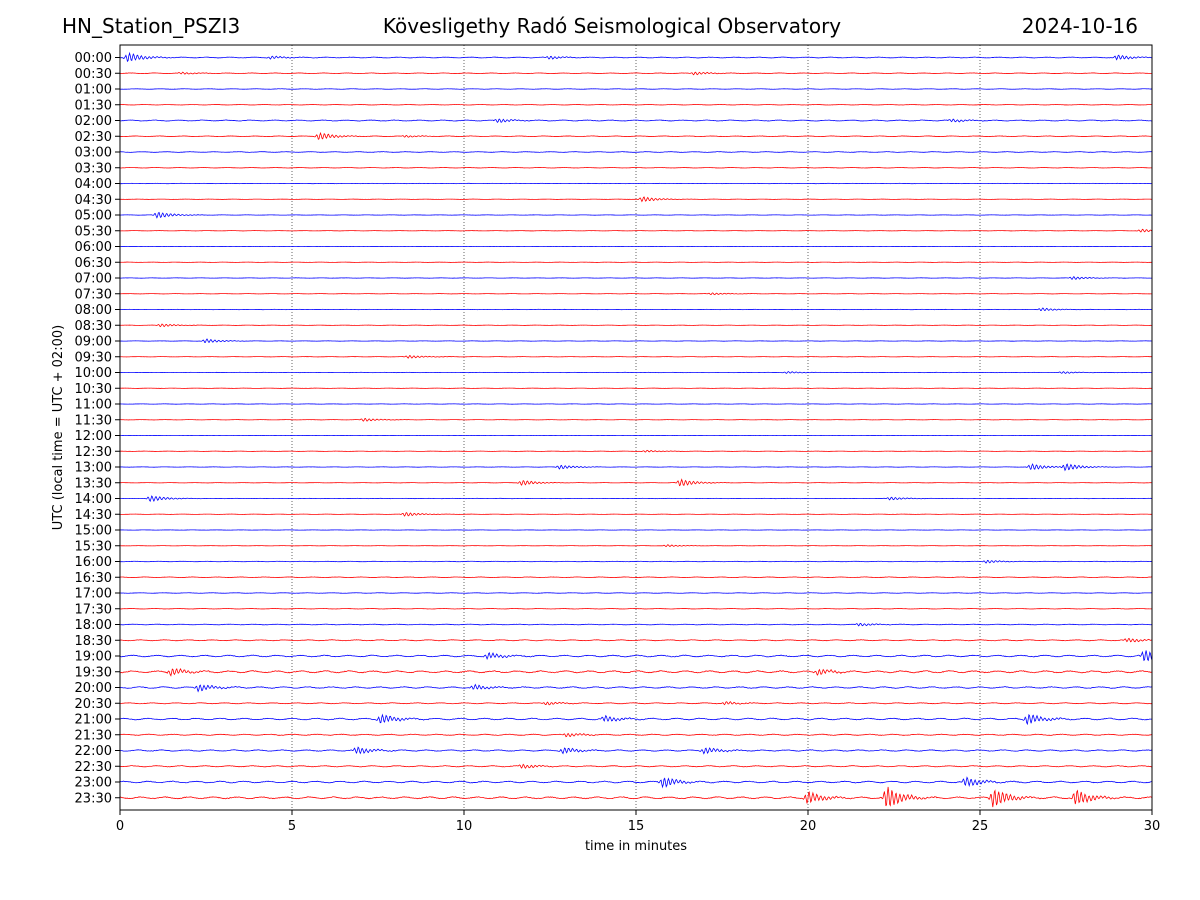 The height and width of the screenshot is (900, 1200). What do you see at coordinates (808, 826) in the screenshot?
I see `x-tick-label: 20` at bounding box center [808, 826].